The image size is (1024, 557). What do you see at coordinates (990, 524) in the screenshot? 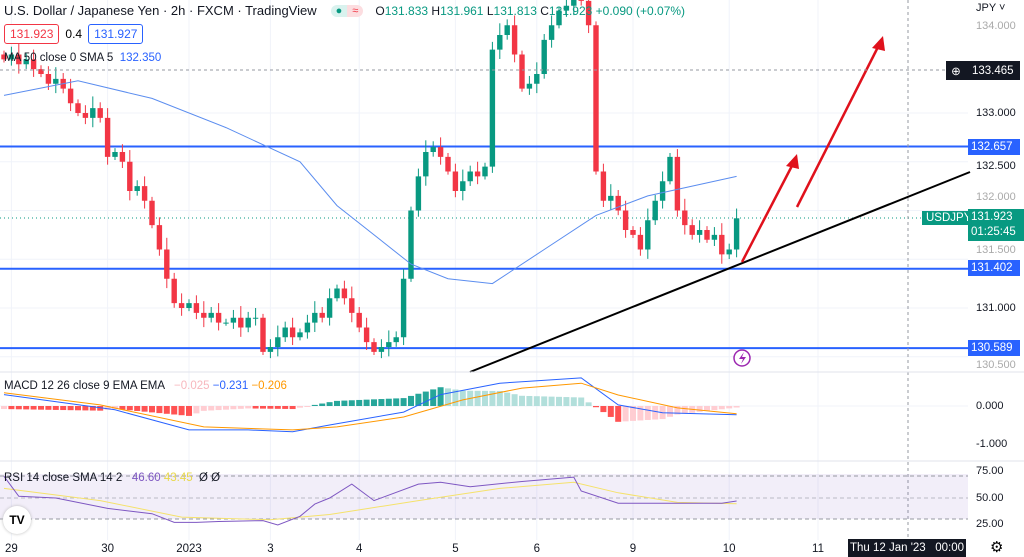
I see `rsi-tick: 25.00` at bounding box center [990, 524].